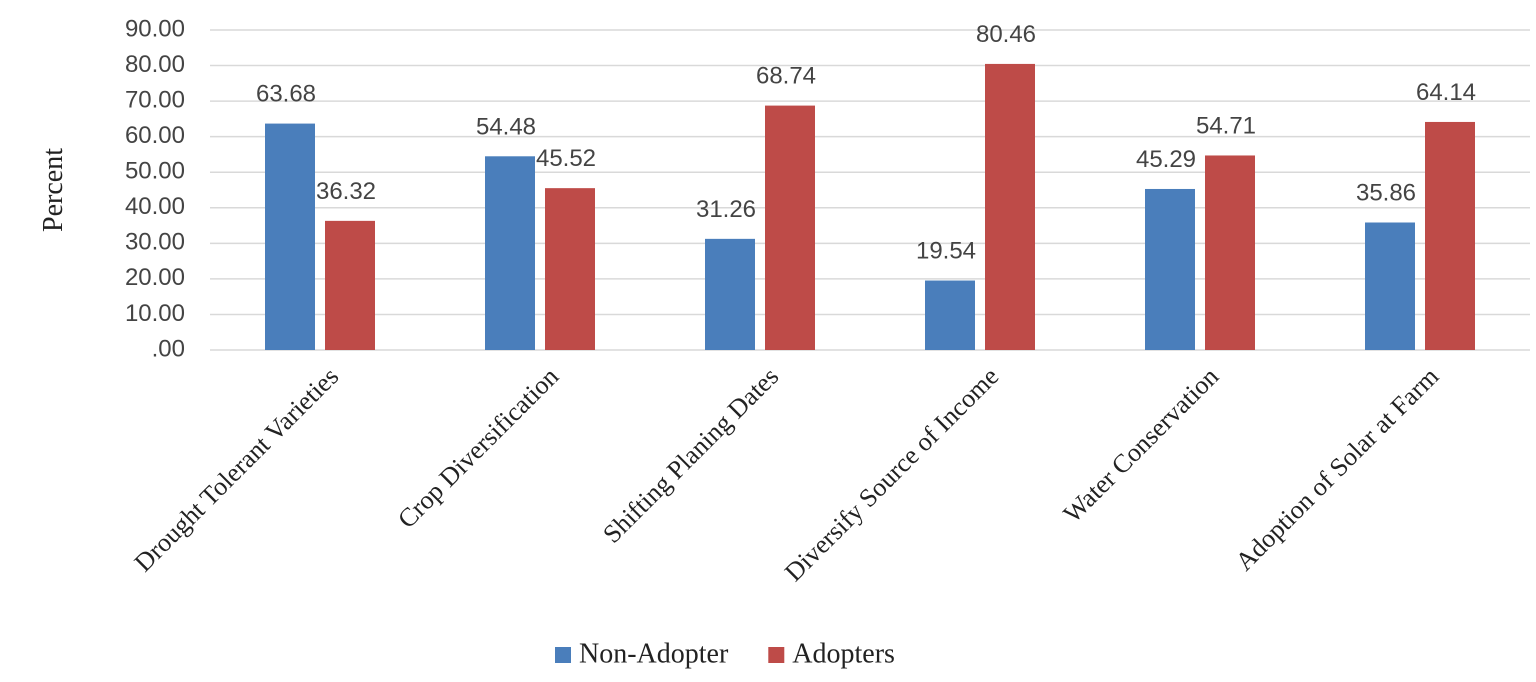 Image resolution: width=1536 pixels, height=682 pixels. I want to click on value-label: 54.71, so click(1226, 125).